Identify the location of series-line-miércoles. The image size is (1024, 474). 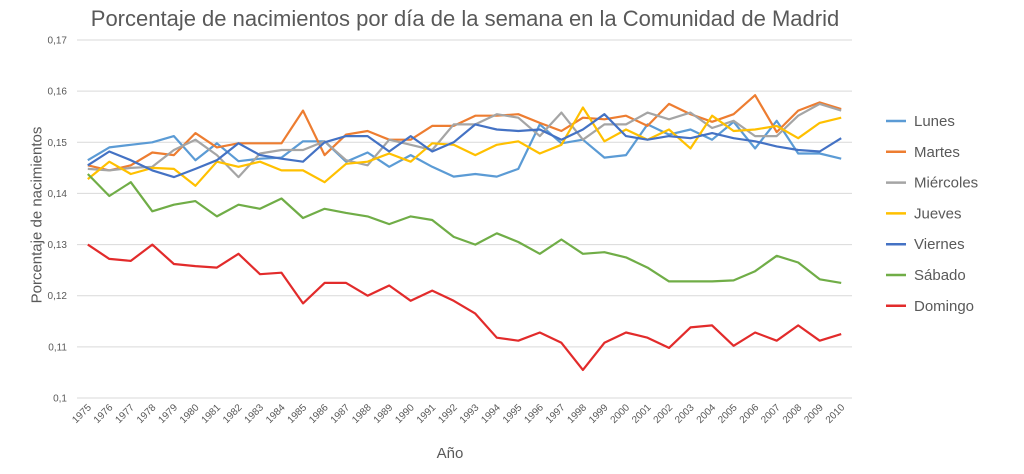
(464, 140).